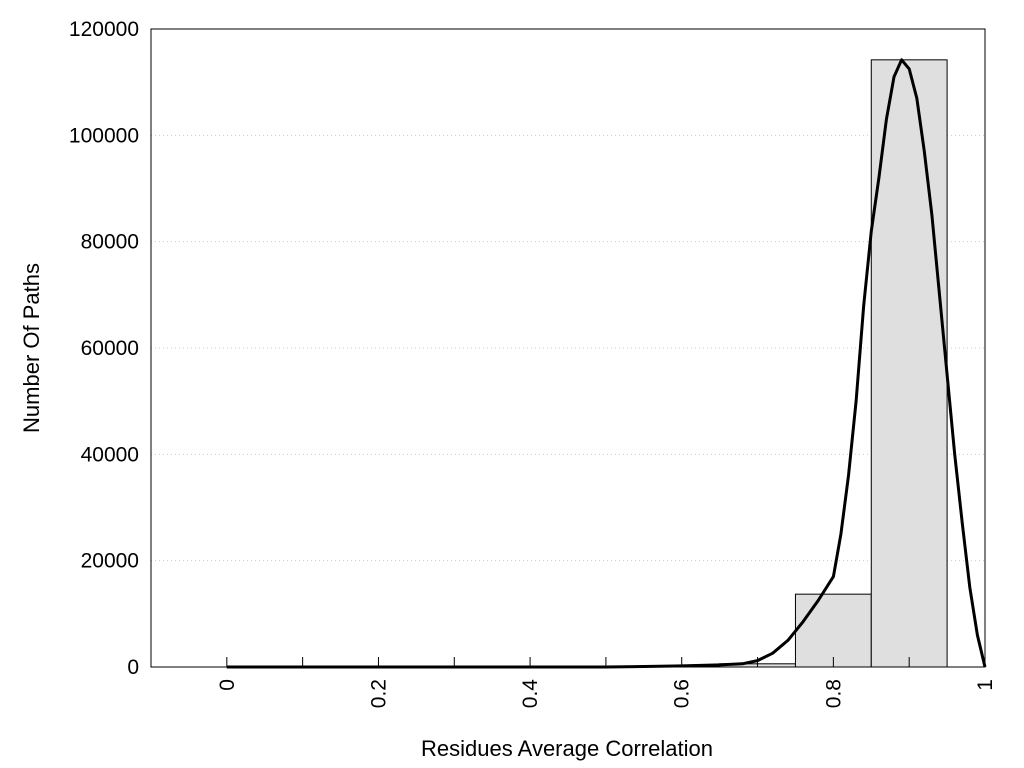 Image resolution: width=1024 pixels, height=768 pixels. What do you see at coordinates (110, 242) in the screenshot?
I see `y-tick-label: 80000` at bounding box center [110, 242].